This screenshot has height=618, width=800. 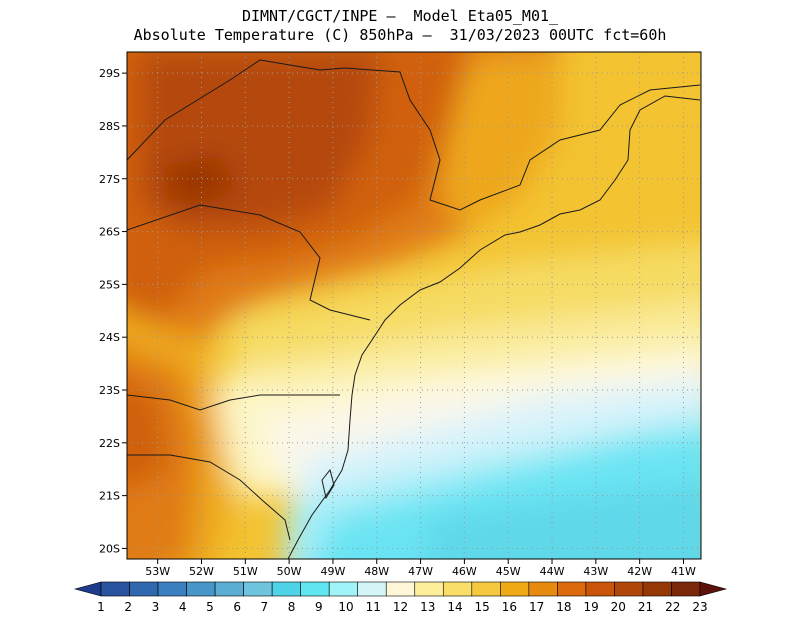 What do you see at coordinates (157, 571) in the screenshot?
I see `lon-label-53W: 53W` at bounding box center [157, 571].